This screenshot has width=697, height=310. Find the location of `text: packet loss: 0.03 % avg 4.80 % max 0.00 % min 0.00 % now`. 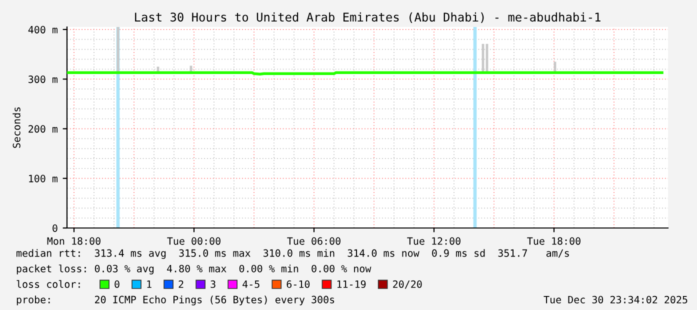

text: packet loss: 0.03 % avg 4.80 % max 0.00 % min 0.00 % now is located at coordinates (194, 269).